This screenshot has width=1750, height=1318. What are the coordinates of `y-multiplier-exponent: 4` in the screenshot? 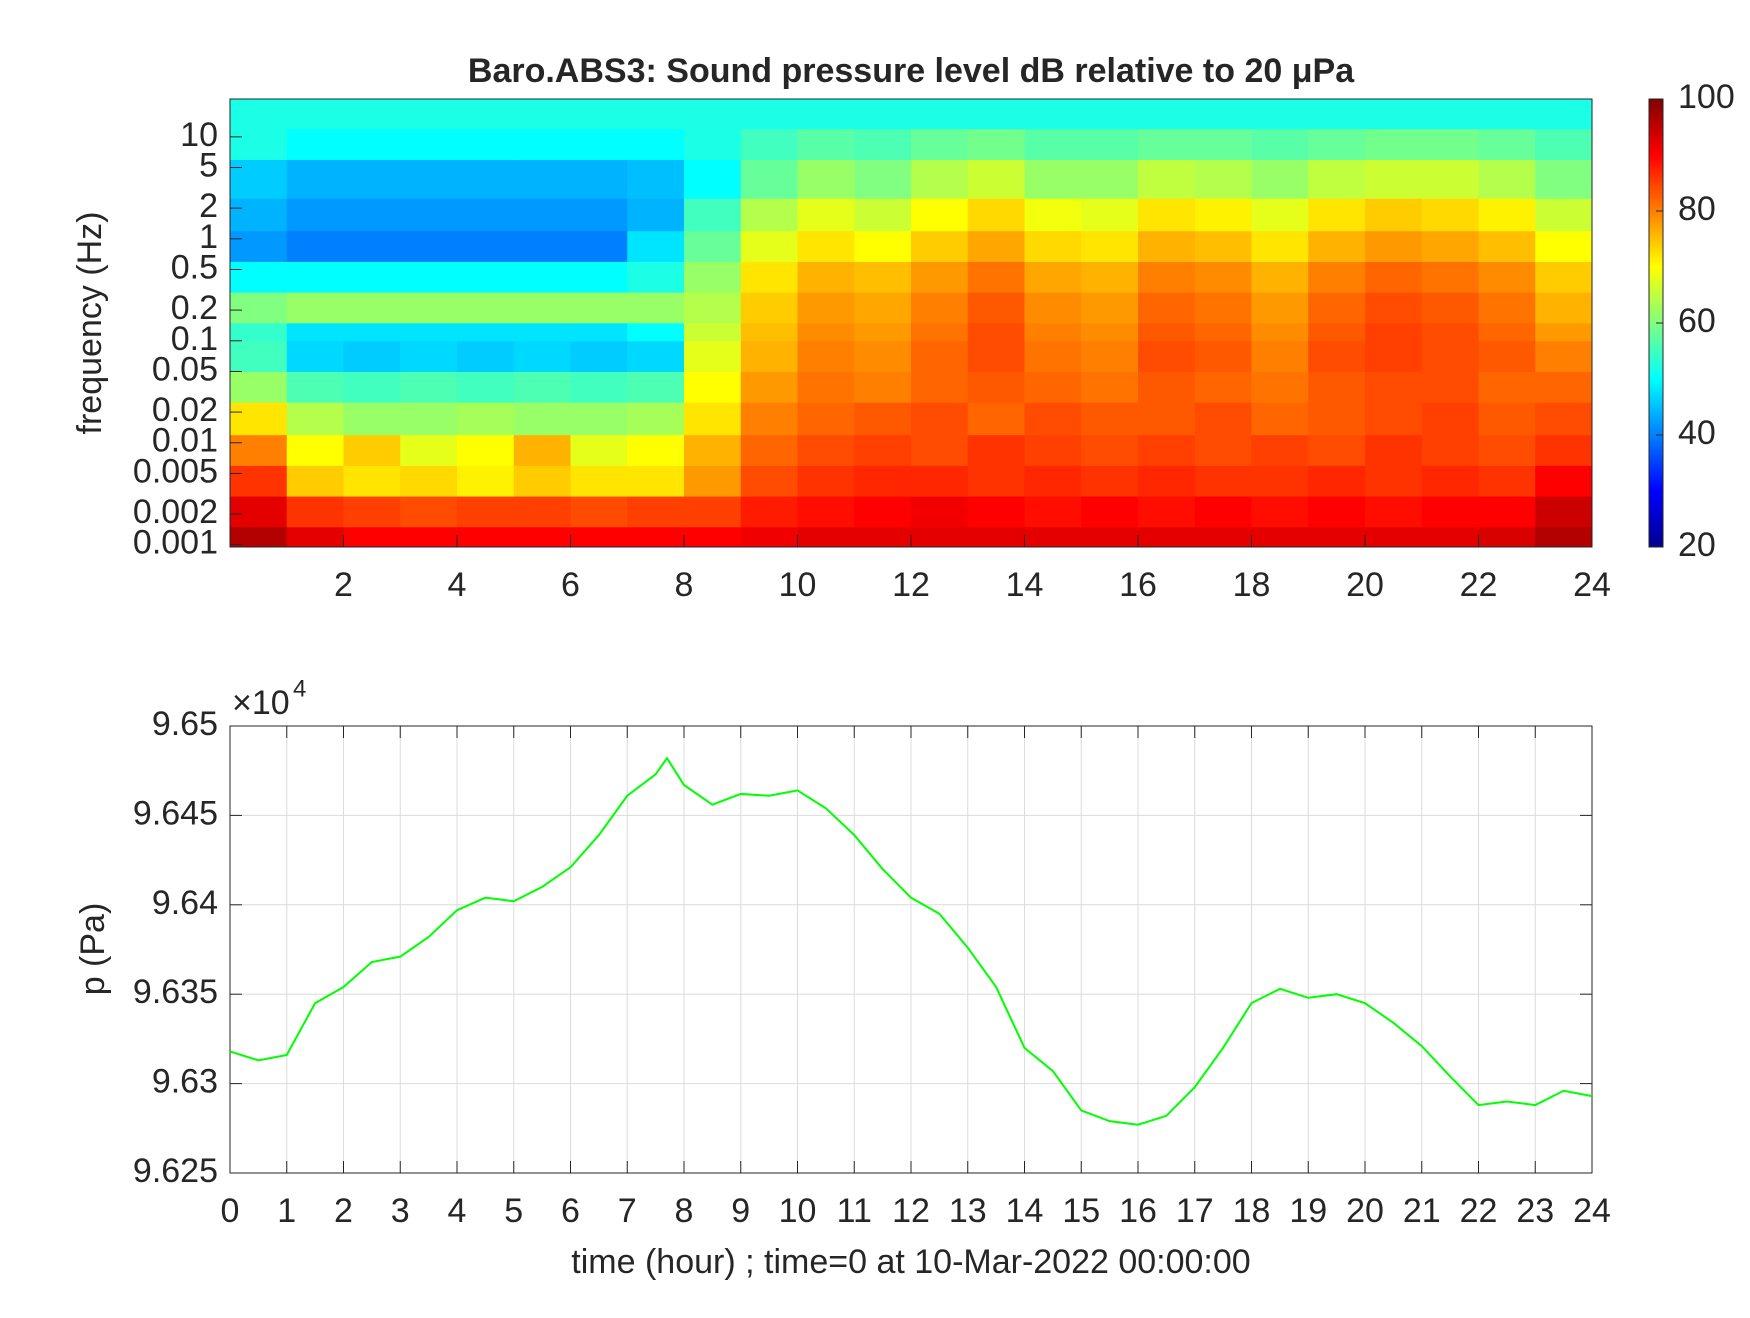 It's located at (299, 688).